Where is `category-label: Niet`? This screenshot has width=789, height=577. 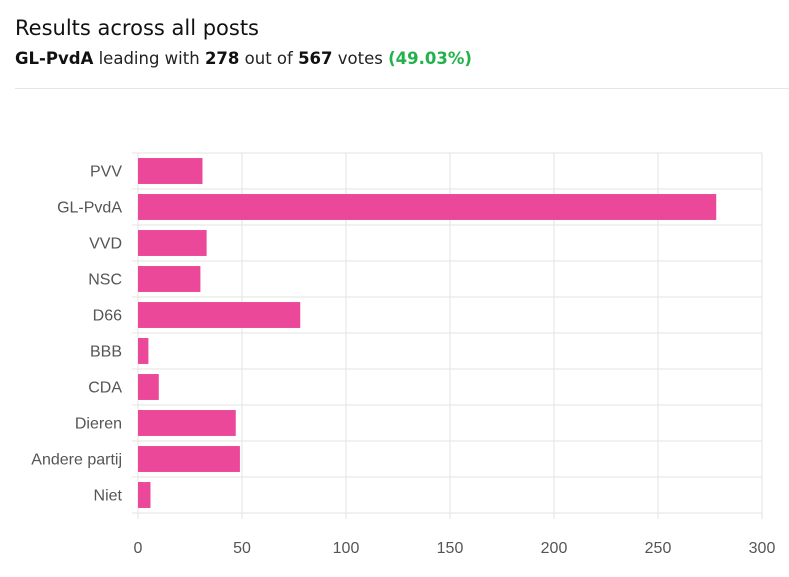 category-label: Niet is located at coordinates (108, 496).